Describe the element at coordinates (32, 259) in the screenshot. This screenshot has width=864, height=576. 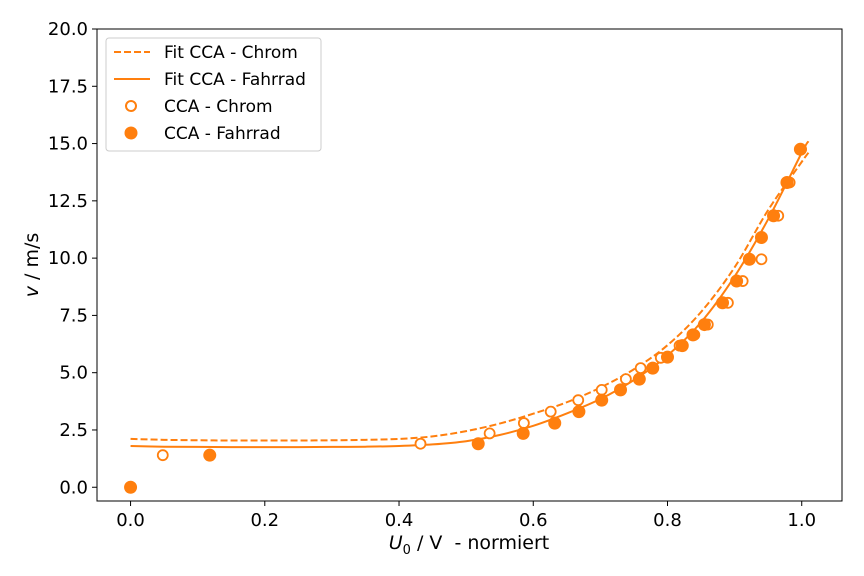
I see `y-axis-label-rest: / m/s` at that location.